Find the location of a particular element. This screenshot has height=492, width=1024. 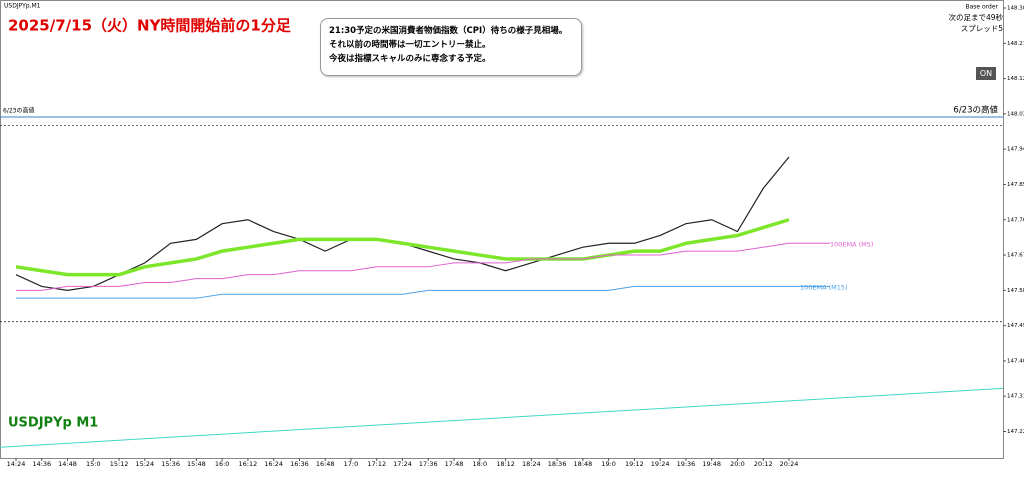

x-tick-label: 15:36 is located at coordinates (170, 464).